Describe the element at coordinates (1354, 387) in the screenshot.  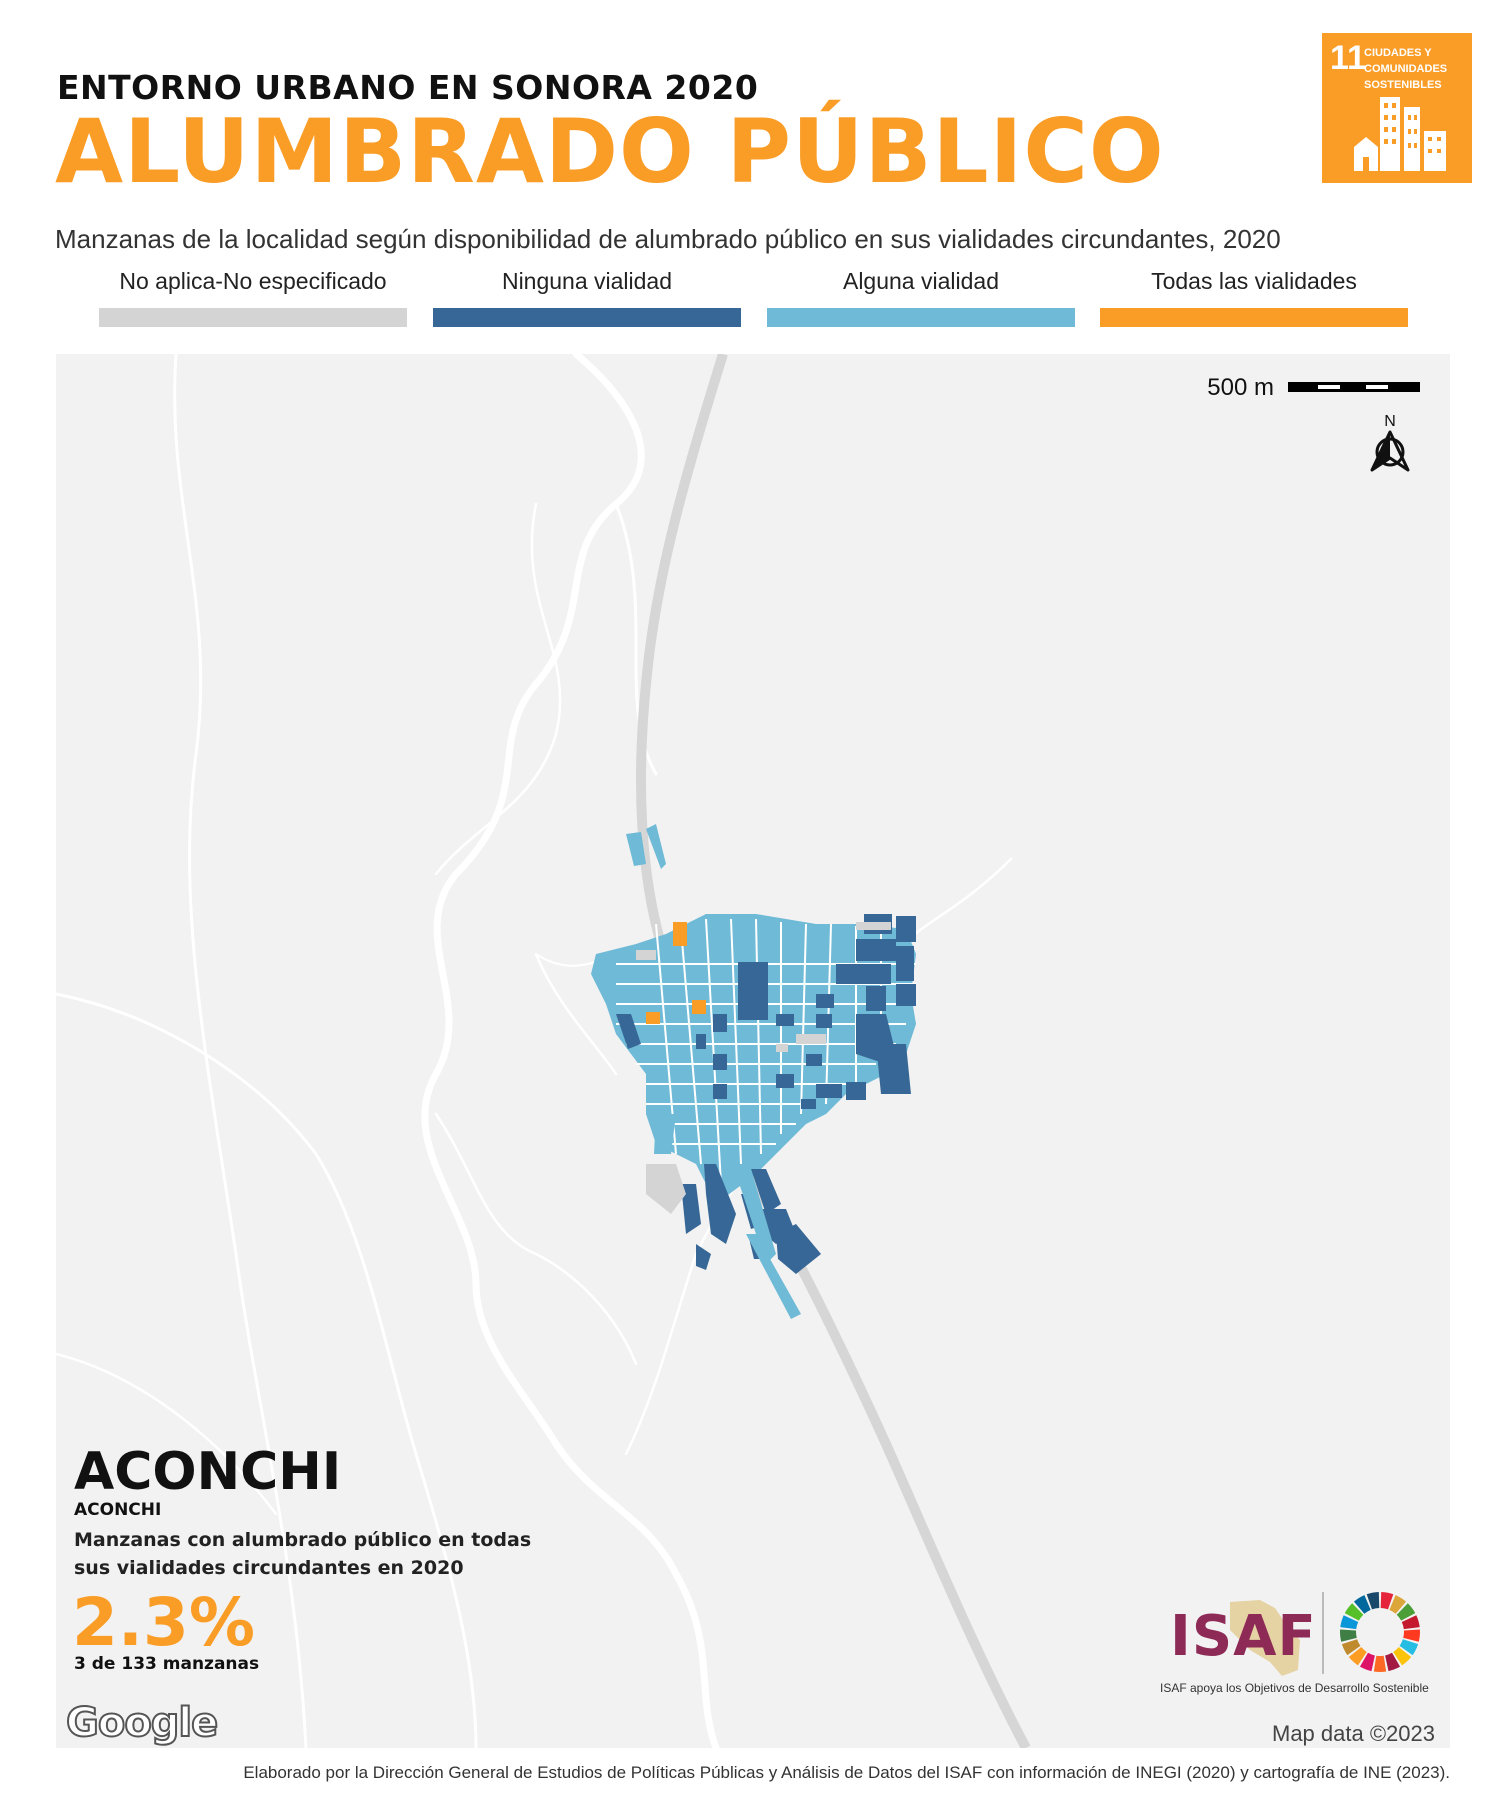
I see `scale-bar` at that location.